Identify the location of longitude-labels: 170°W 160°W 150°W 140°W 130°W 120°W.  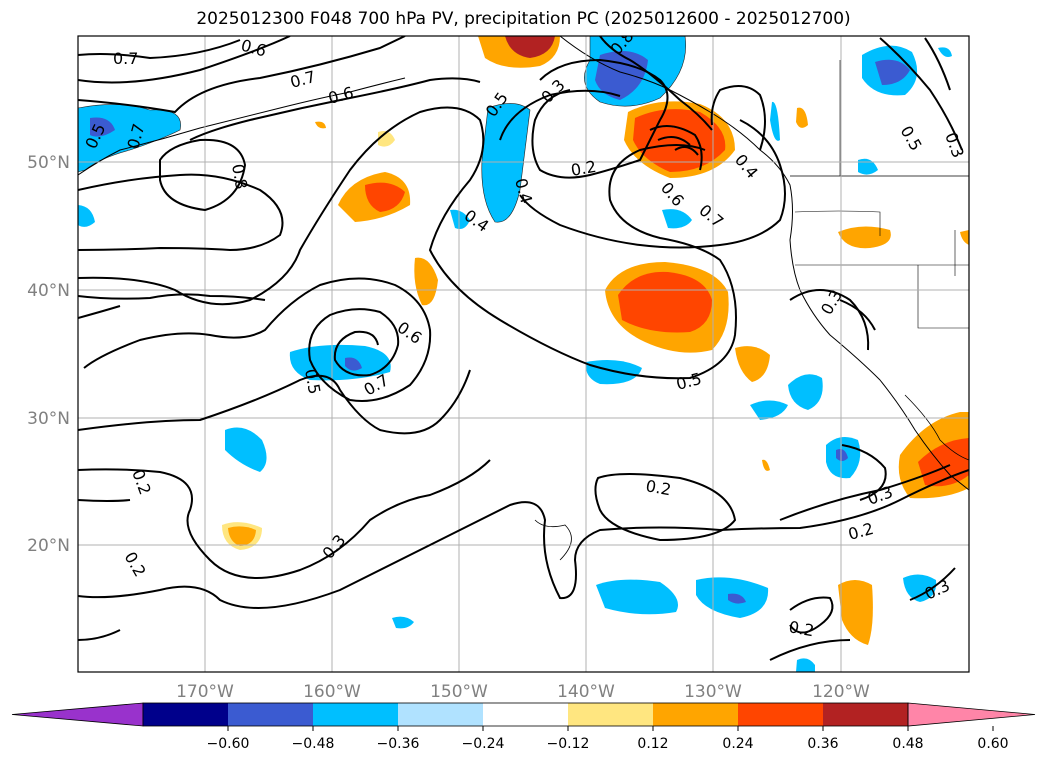
(523, 692).